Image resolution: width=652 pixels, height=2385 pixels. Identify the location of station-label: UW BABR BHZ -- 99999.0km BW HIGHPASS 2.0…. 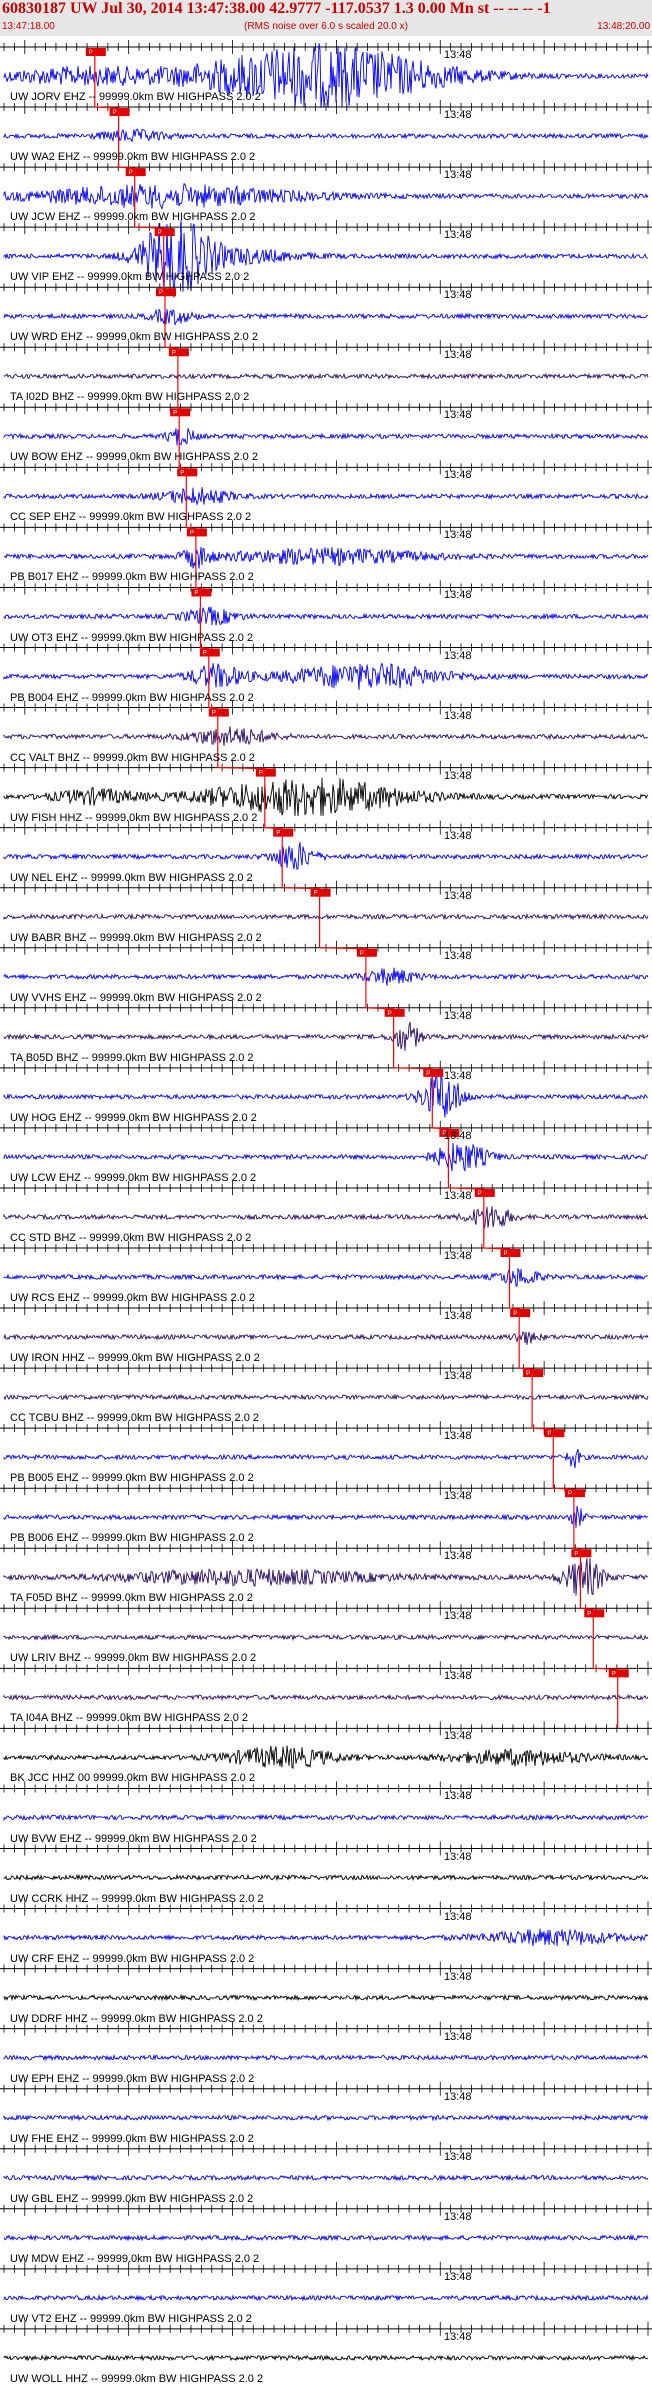
(136, 937).